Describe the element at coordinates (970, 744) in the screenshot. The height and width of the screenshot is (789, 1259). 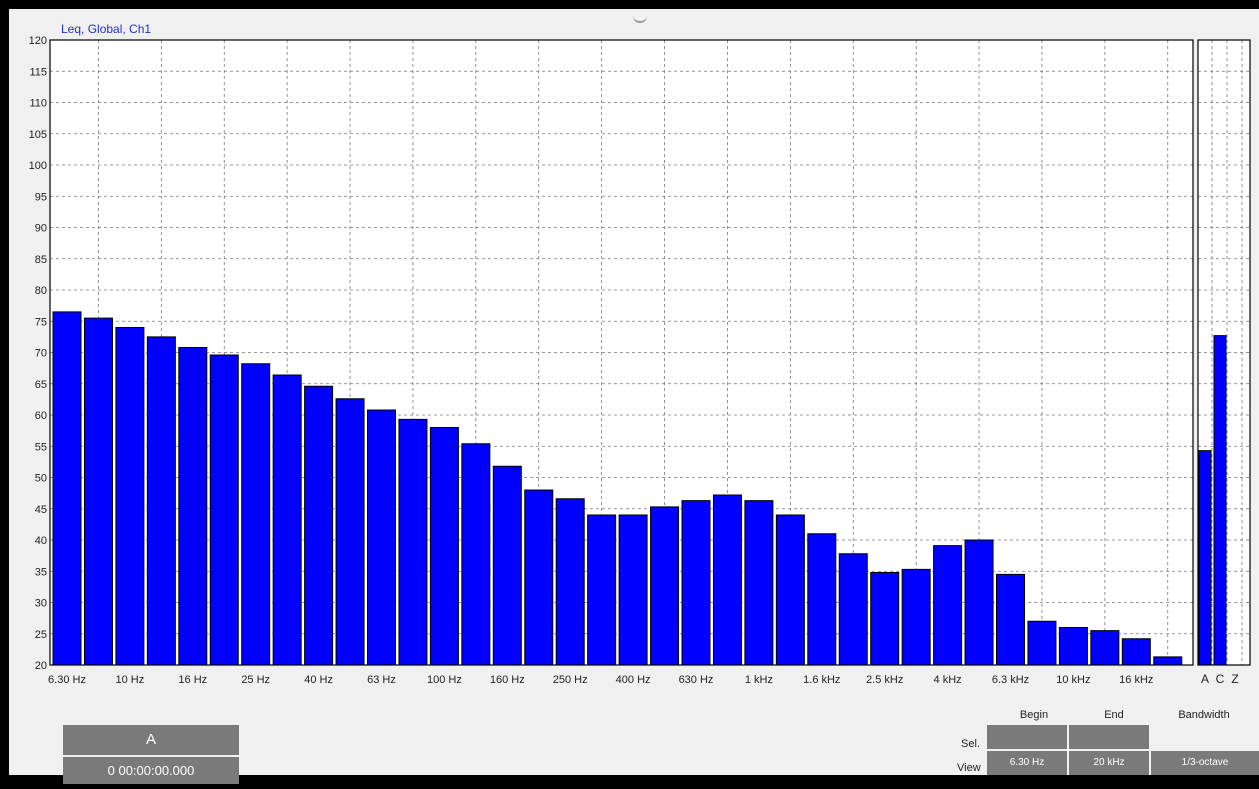
I see `sel-label: Sel.` at that location.